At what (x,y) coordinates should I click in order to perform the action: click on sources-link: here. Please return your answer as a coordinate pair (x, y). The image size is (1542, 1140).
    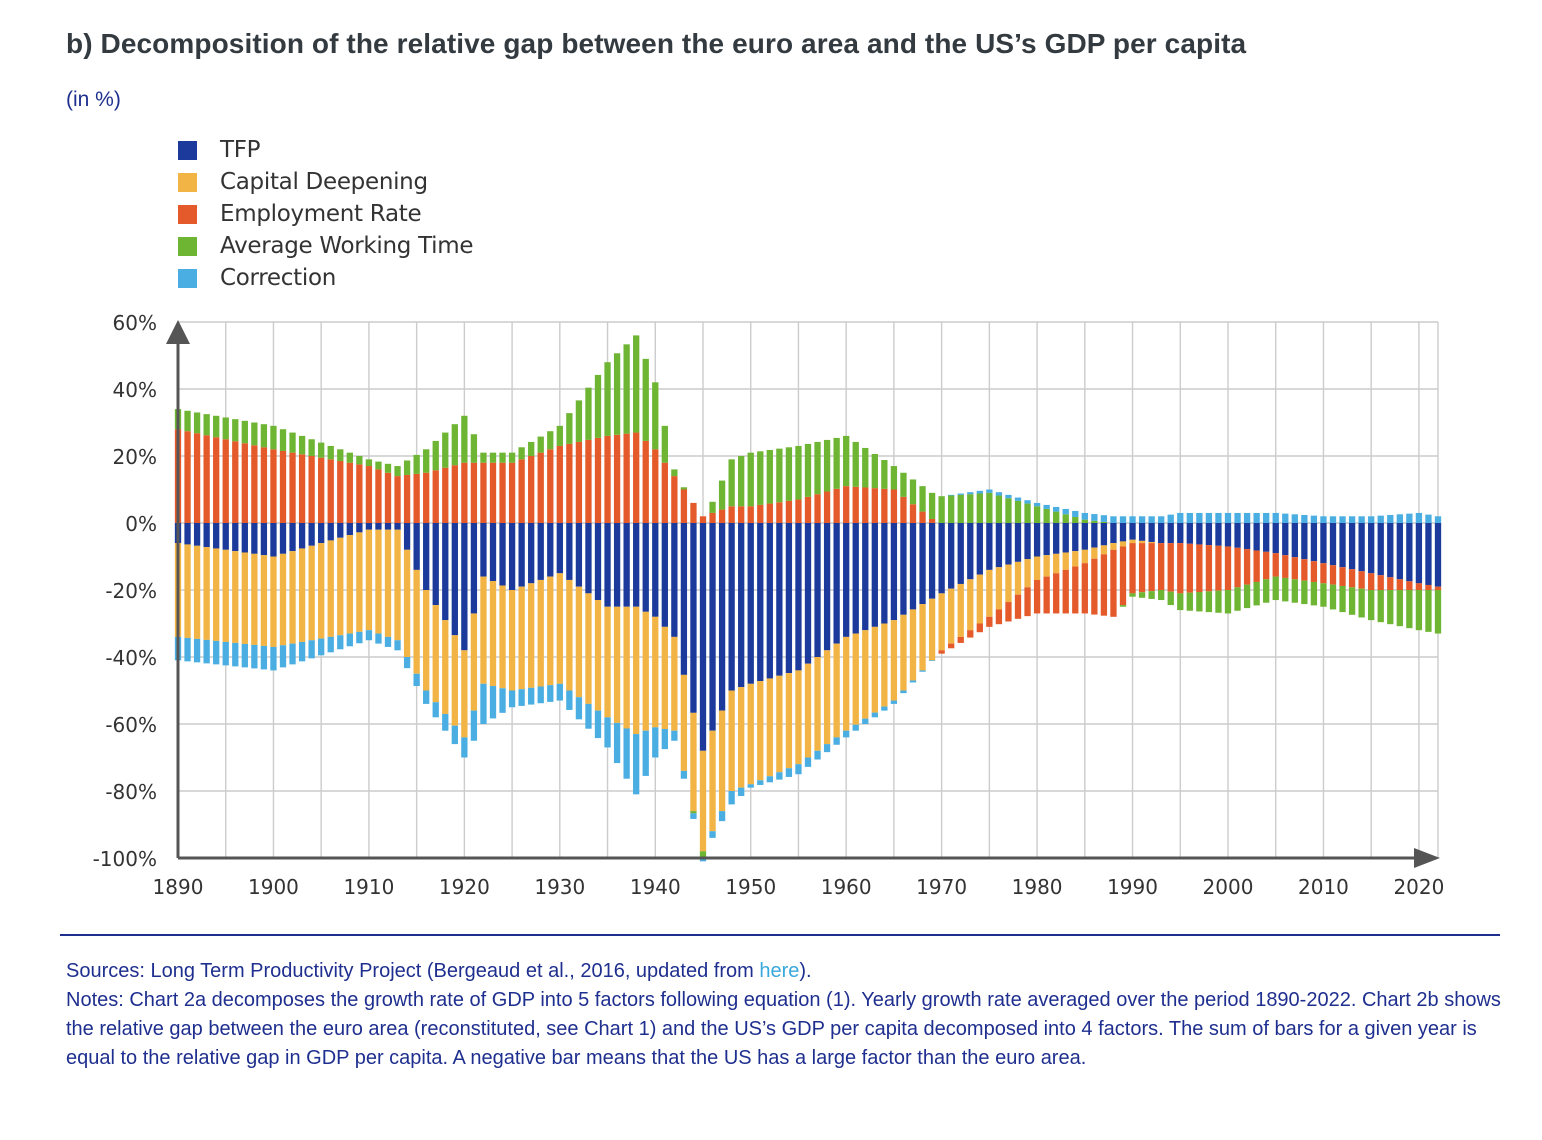
    Looking at the image, I should click on (779, 971).